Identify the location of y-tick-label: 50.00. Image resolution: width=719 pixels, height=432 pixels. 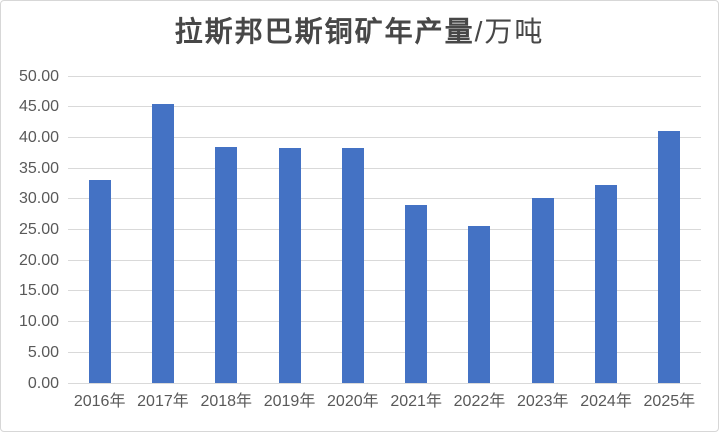
(38, 76).